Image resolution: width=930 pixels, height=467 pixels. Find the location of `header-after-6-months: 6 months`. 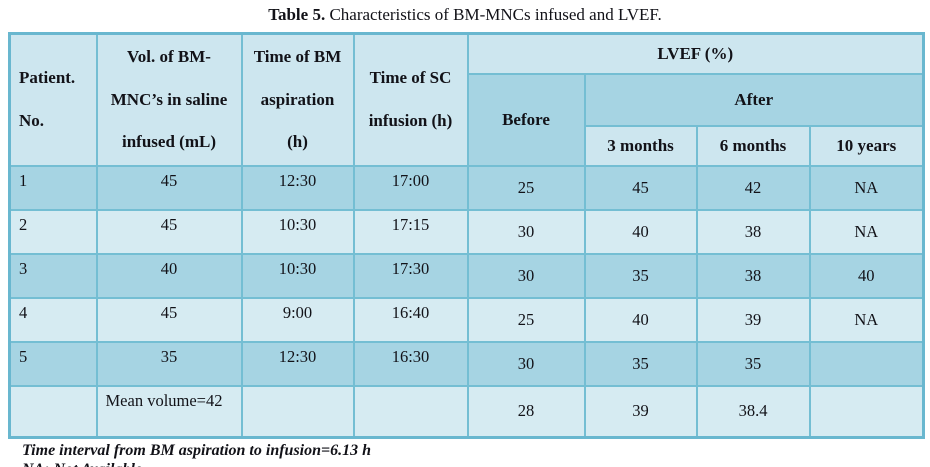

header-after-6-months: 6 months is located at coordinates (753, 145).